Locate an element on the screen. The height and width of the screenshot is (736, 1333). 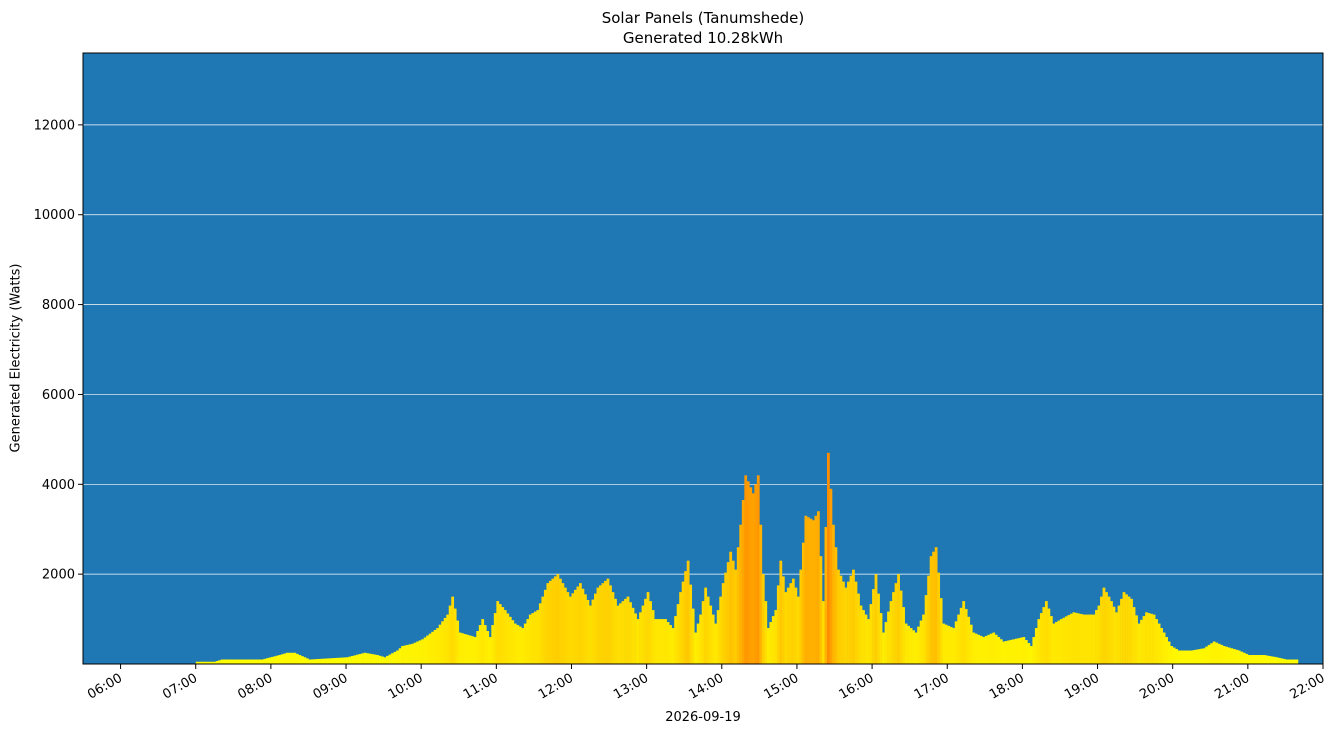
x-tick-label: 15:00 is located at coordinates (781, 687).